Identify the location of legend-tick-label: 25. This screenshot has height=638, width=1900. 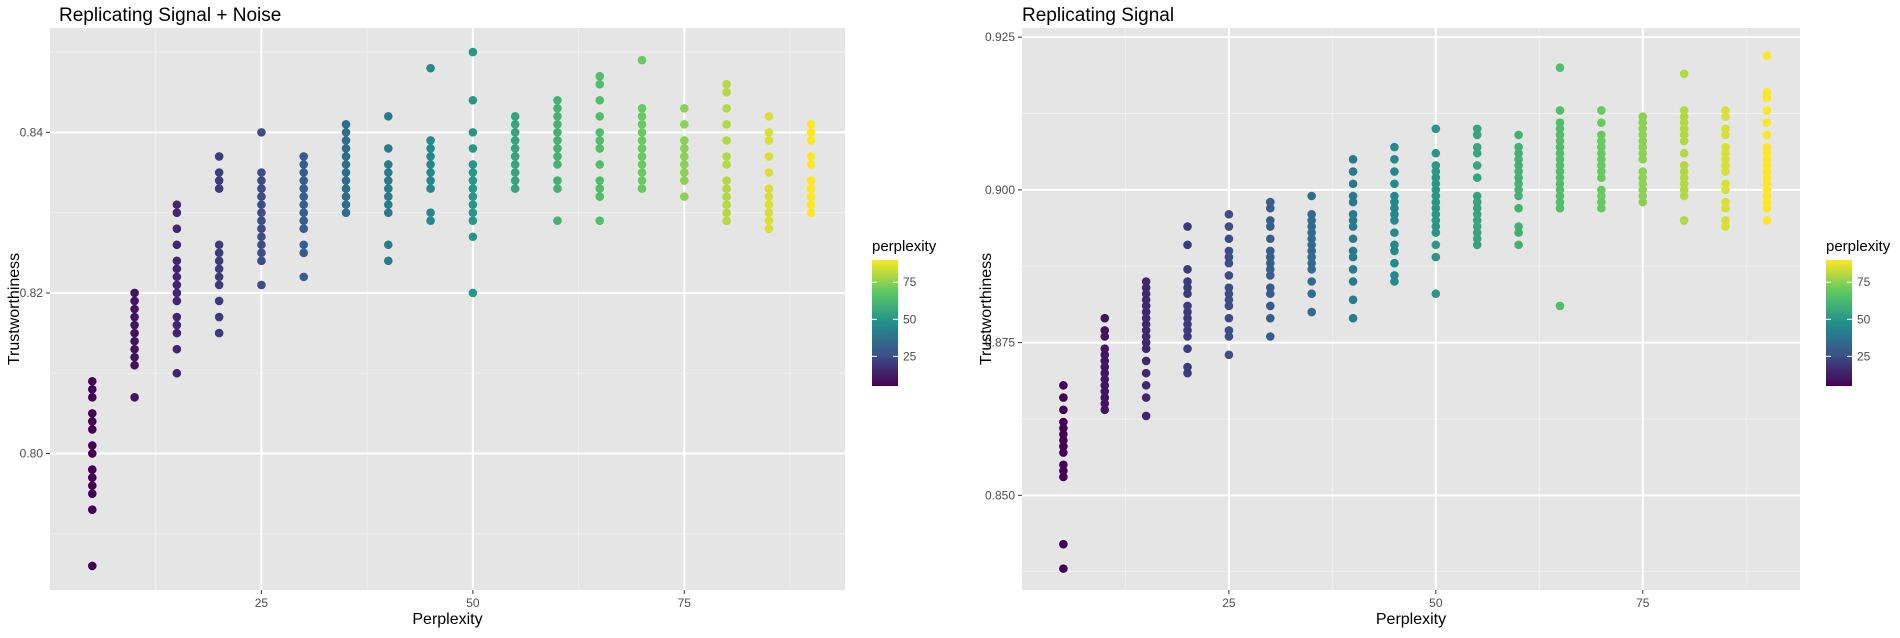
(1864, 356).